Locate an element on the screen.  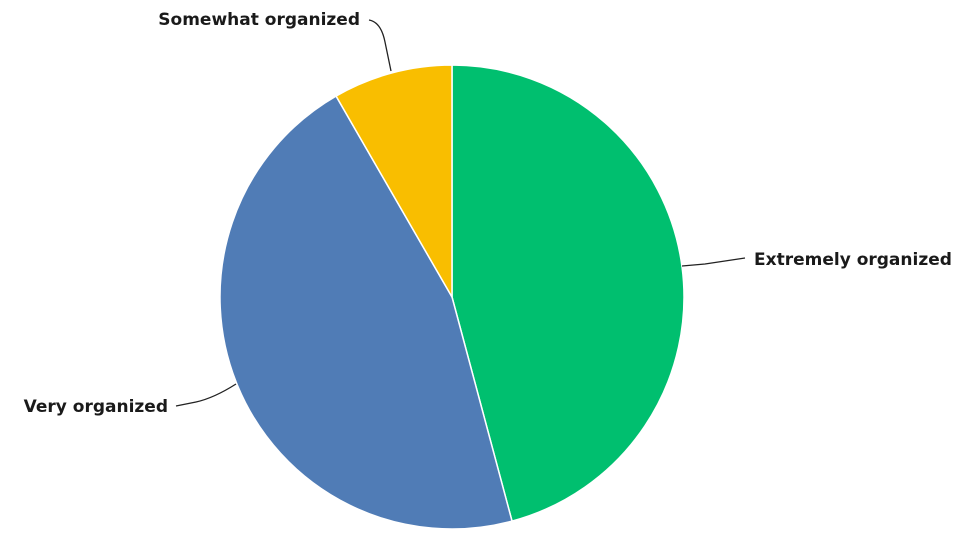
leader-line-very-organized is located at coordinates (206, 395).